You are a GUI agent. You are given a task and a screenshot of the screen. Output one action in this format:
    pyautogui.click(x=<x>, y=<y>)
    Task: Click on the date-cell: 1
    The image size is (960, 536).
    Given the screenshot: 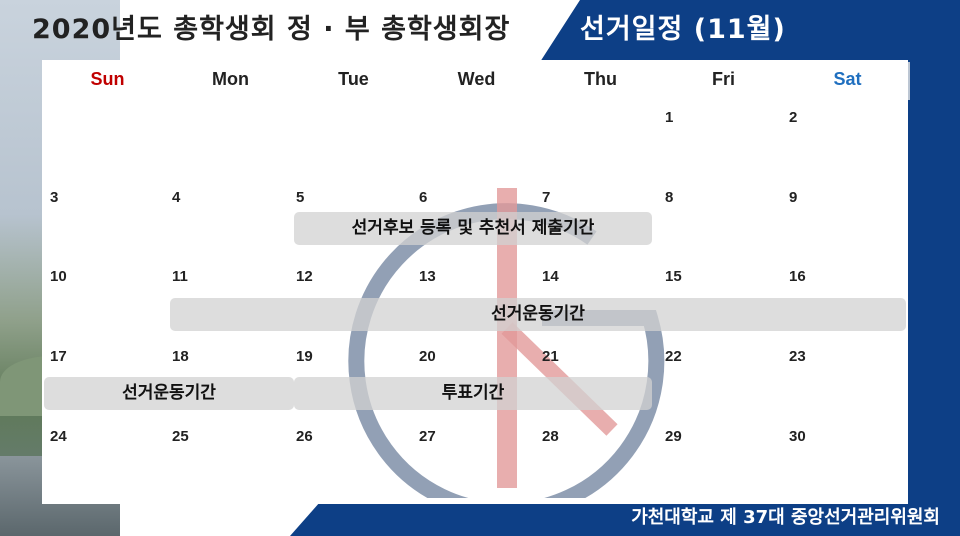 What is the action you would take?
    pyautogui.click(x=669, y=117)
    